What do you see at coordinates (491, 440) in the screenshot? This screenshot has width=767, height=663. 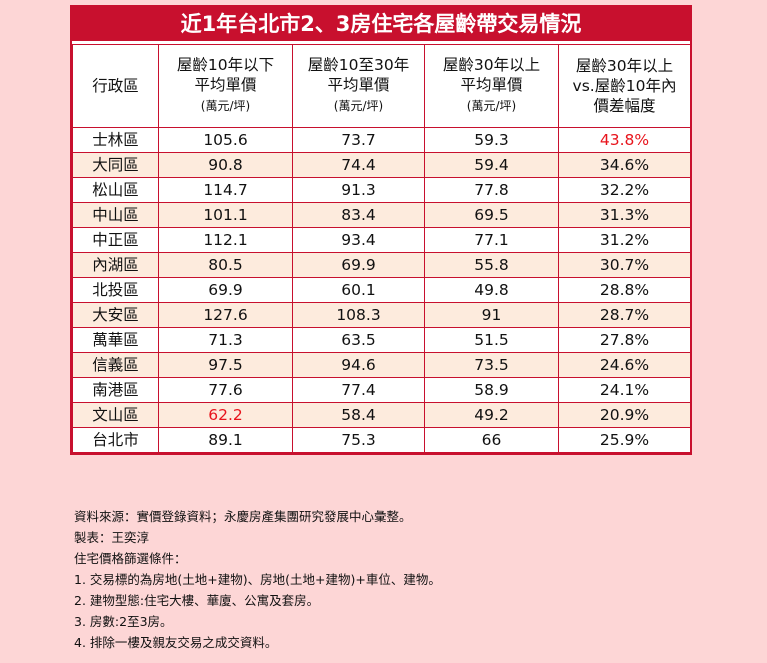 I see `value-cell: 66` at bounding box center [491, 440].